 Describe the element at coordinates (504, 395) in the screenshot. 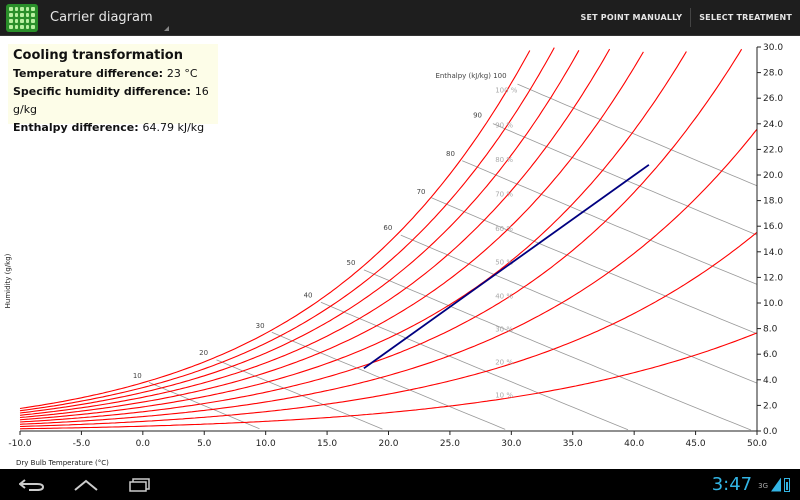

I see `rh-label: 10 %` at that location.